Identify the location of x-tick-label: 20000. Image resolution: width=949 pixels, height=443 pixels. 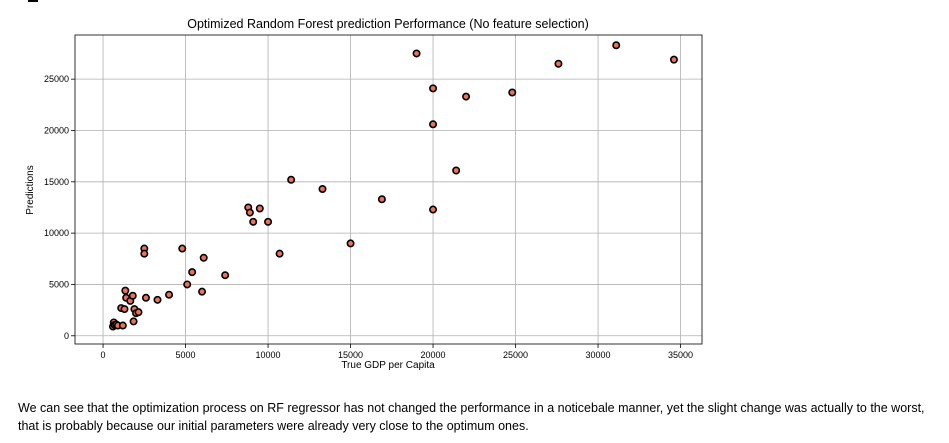
(433, 355).